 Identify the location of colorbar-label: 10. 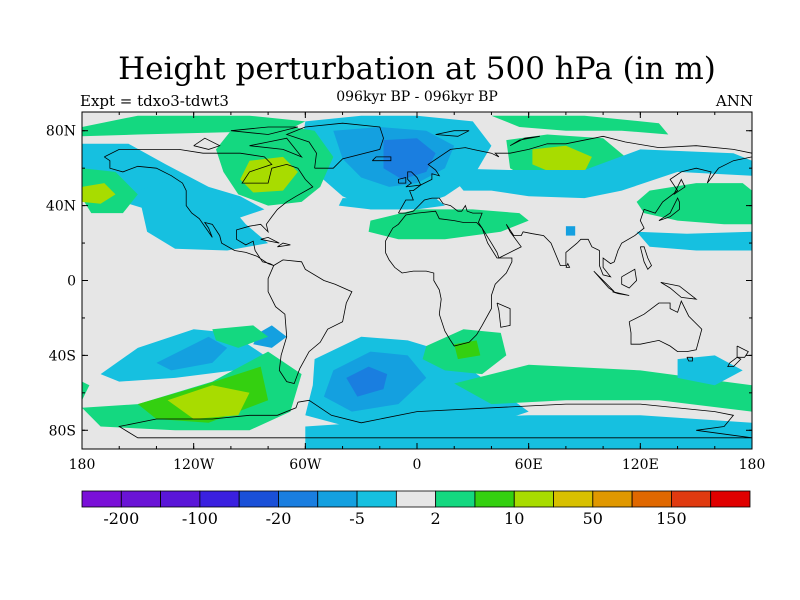
(514, 518).